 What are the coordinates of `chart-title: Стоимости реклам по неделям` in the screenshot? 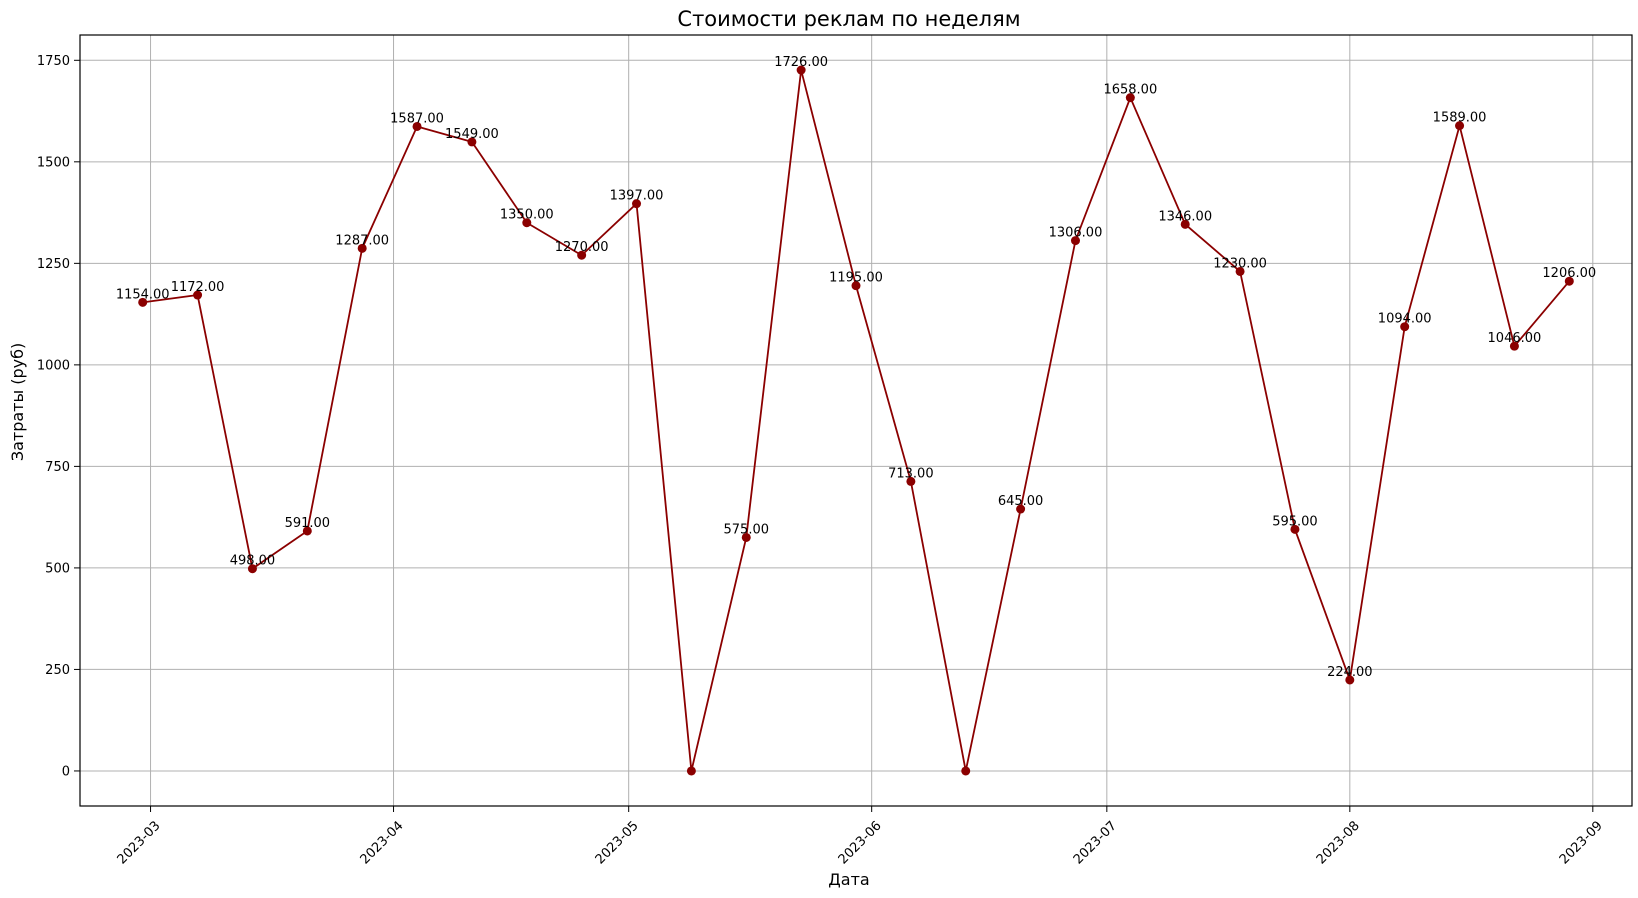 It's located at (848, 19).